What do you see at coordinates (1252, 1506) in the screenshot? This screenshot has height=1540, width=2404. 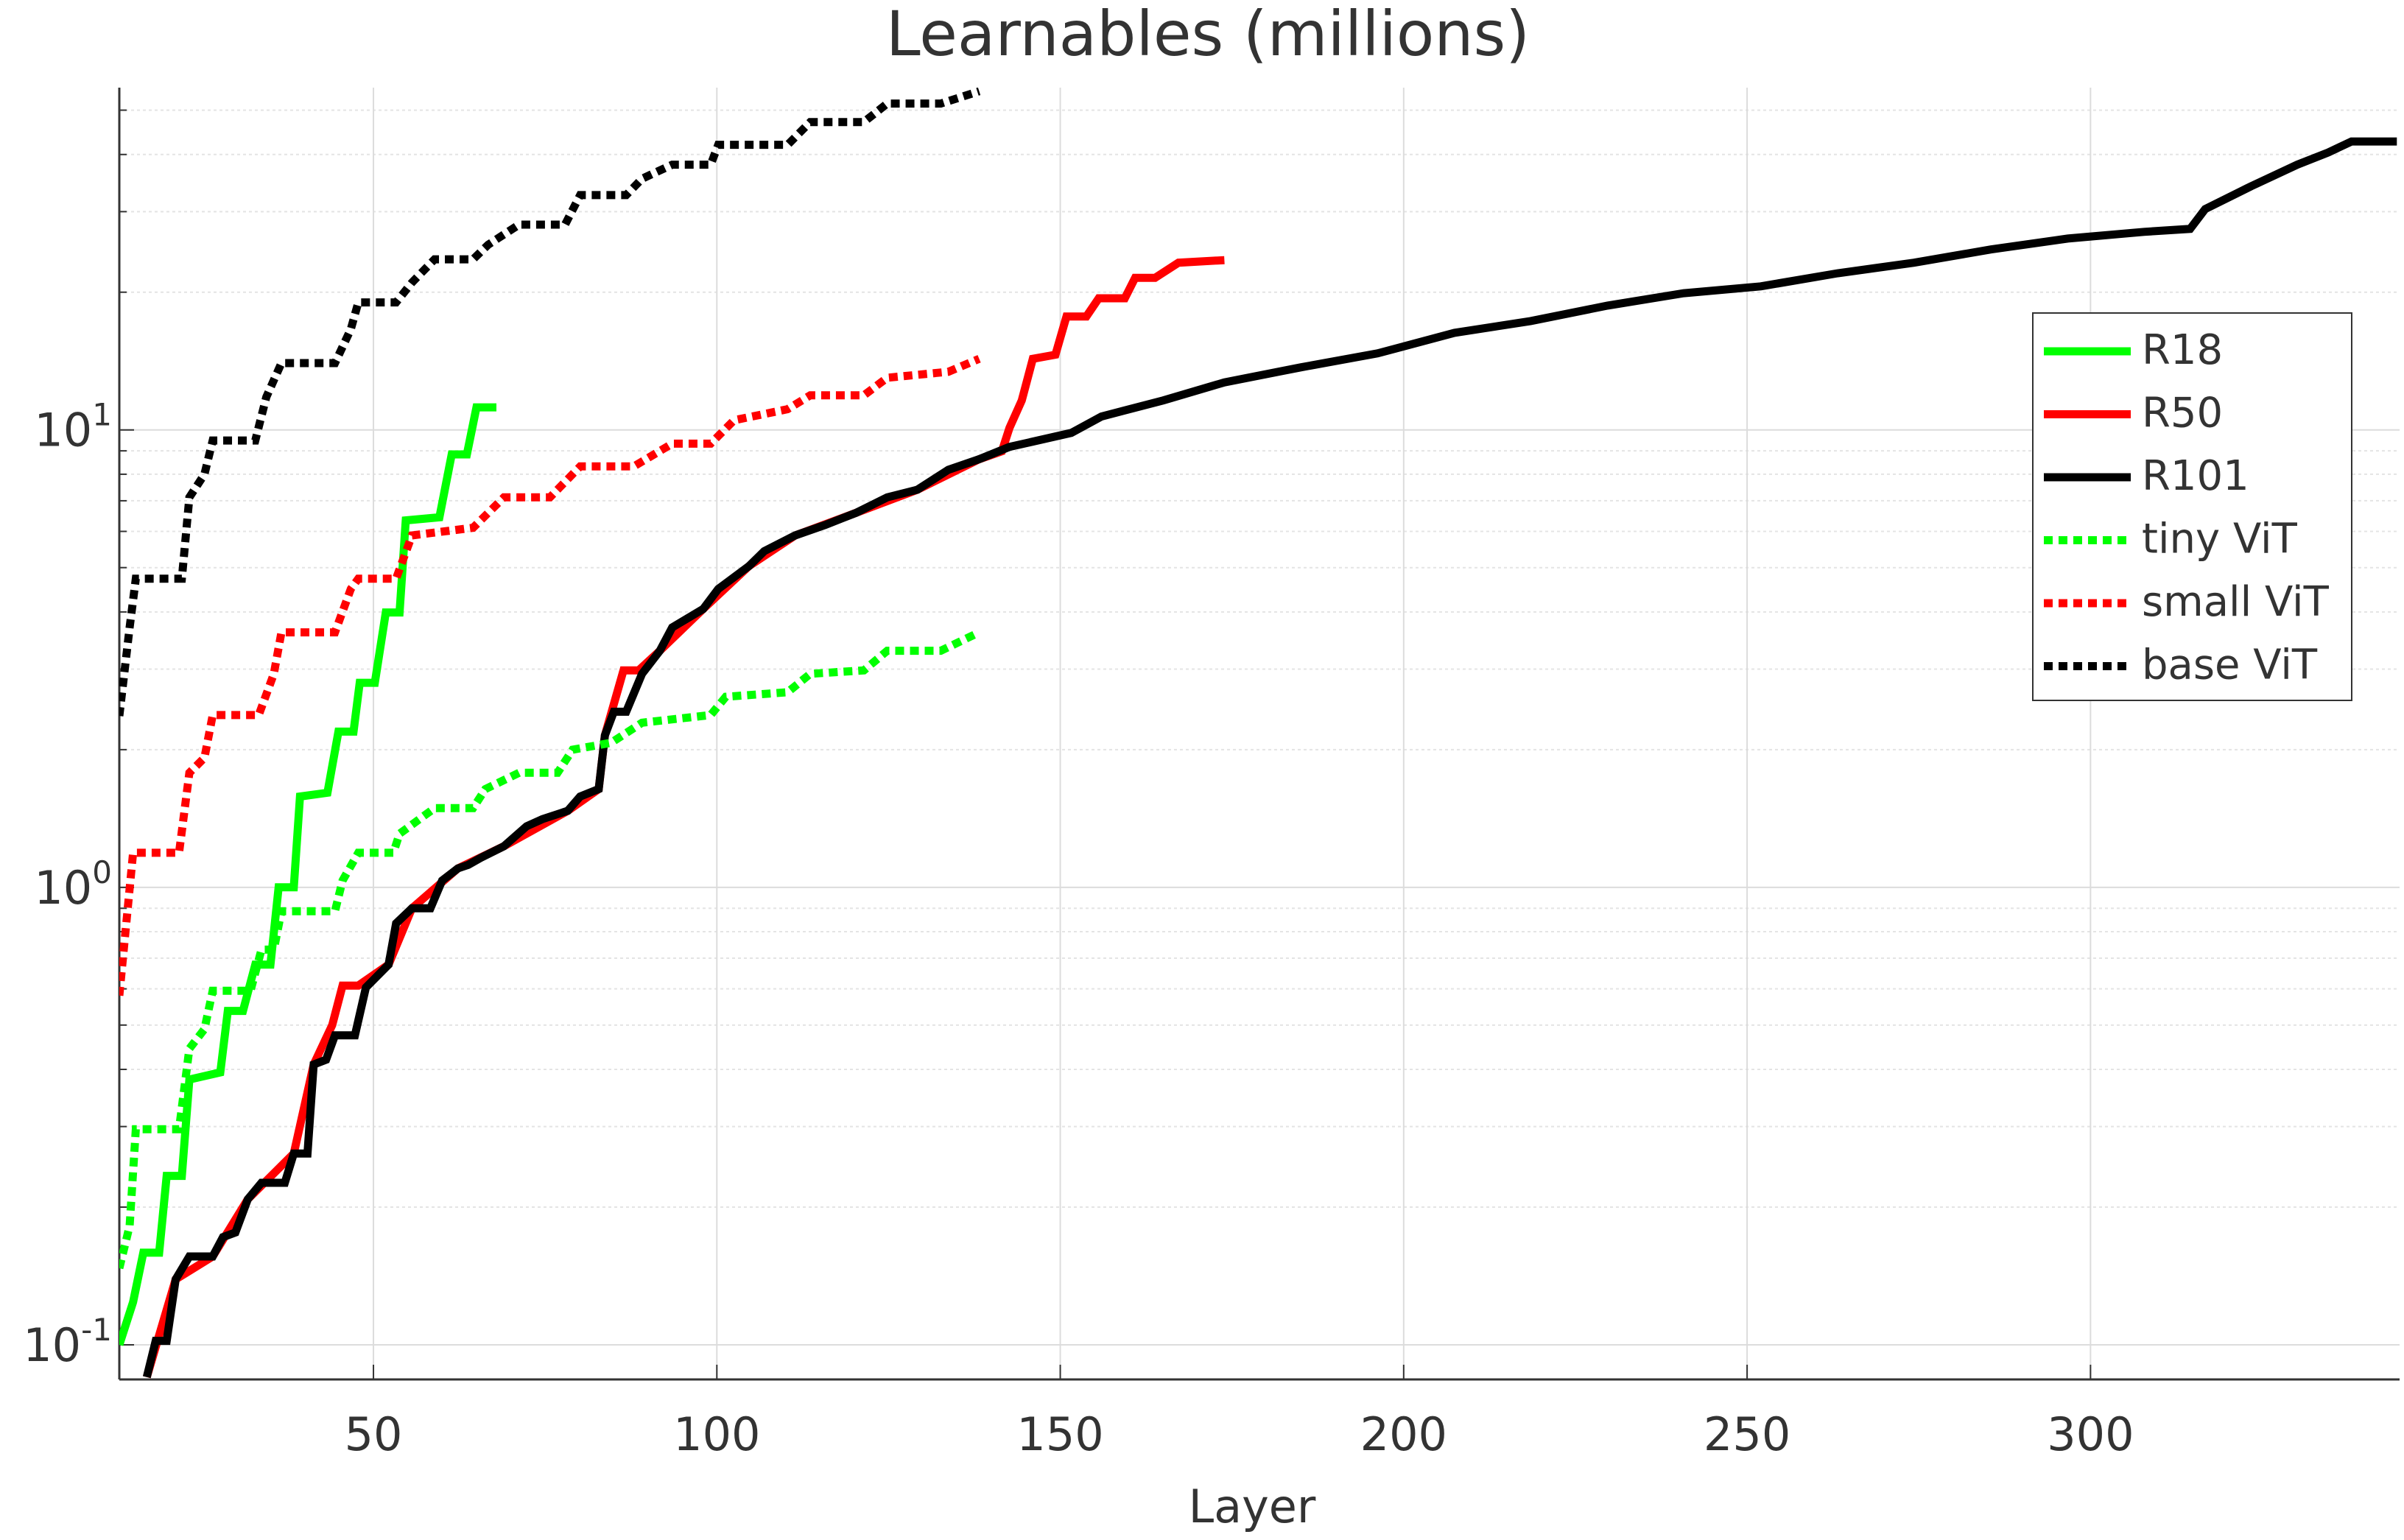 I see `x-axis-label: Layer` at bounding box center [1252, 1506].